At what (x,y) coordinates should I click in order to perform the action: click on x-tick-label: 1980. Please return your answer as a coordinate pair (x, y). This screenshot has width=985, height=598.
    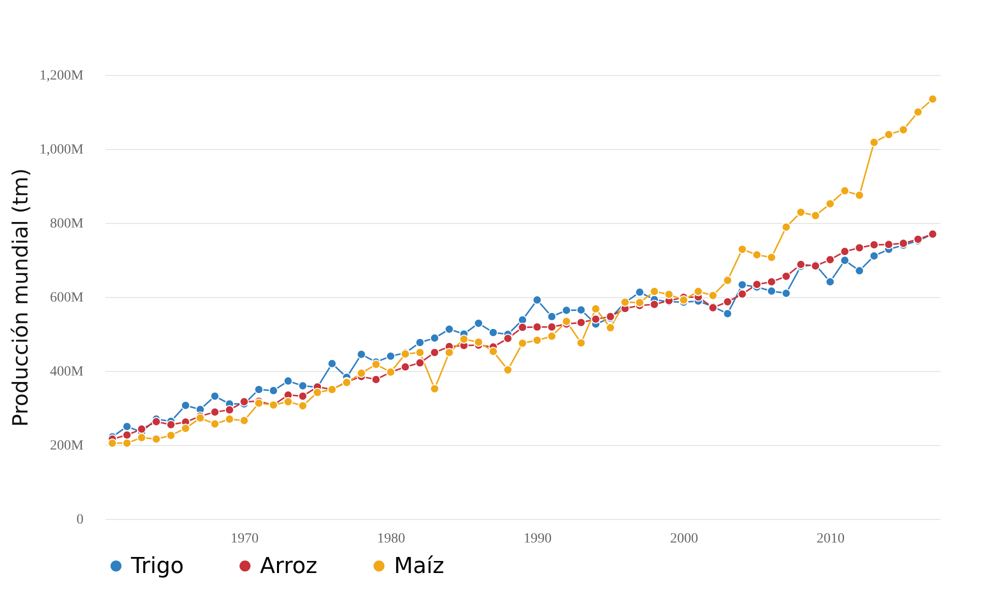
    Looking at the image, I should click on (391, 539).